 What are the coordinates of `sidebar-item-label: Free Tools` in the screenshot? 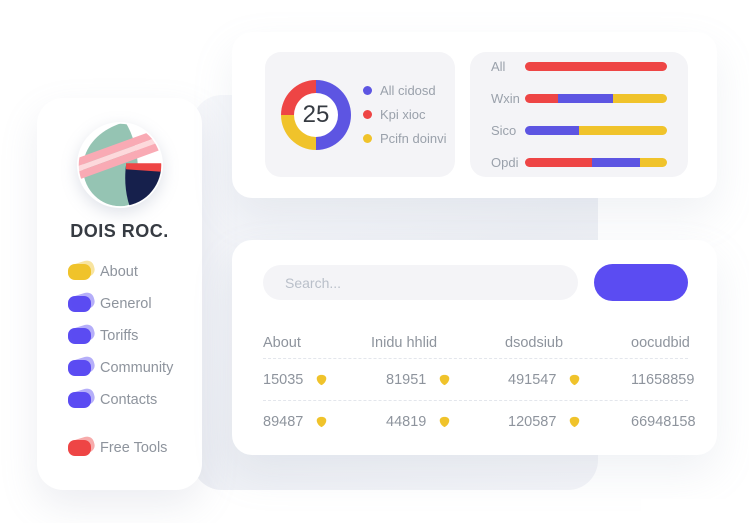 It's located at (134, 448).